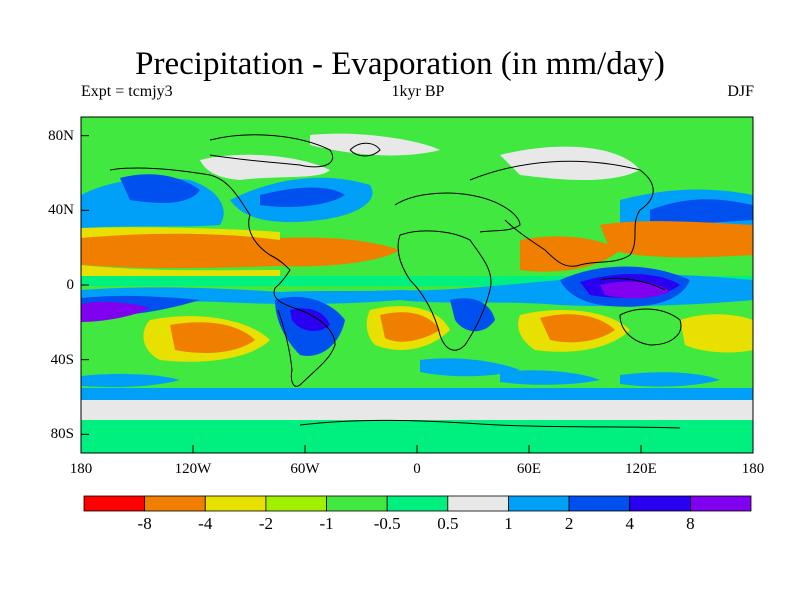  Describe the element at coordinates (508, 523) in the screenshot. I see `colorbar-label: 1` at that location.